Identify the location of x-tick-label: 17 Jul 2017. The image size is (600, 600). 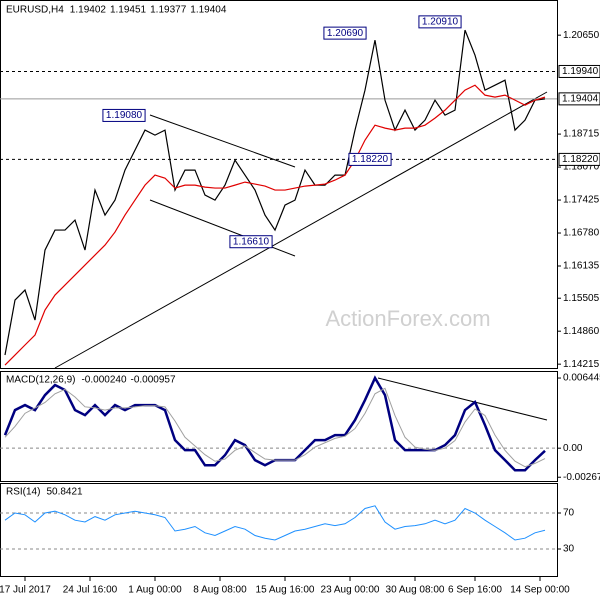
(25, 590).